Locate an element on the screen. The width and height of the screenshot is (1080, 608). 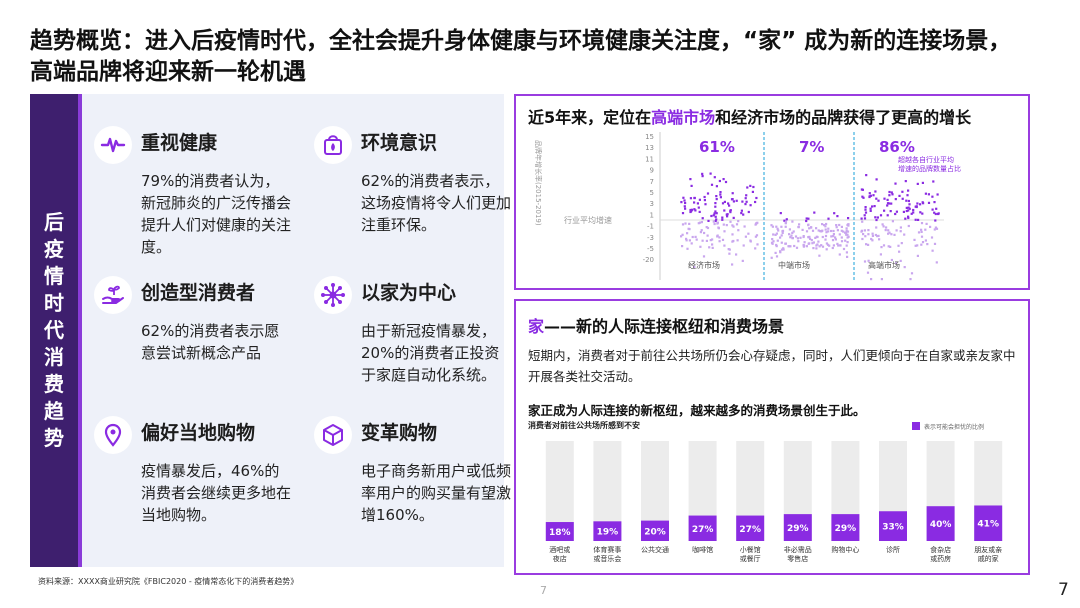
card-title: 以家为中心 is located at coordinates (409, 293).